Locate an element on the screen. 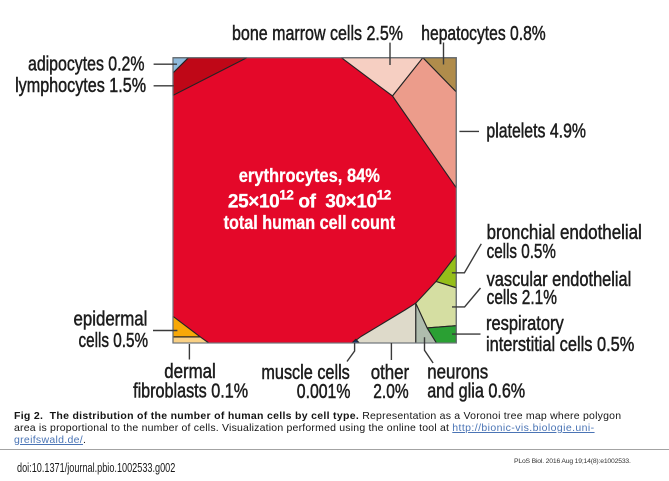  svg-text: respiratory is located at coordinates (525, 323).